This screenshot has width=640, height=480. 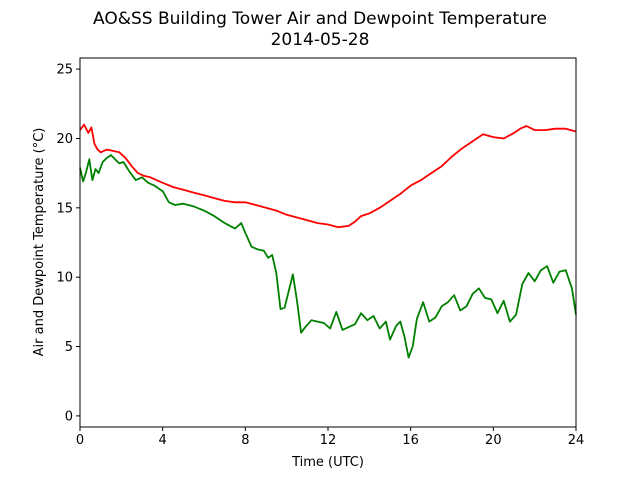 What do you see at coordinates (320, 40) in the screenshot?
I see `chart-subtitle: 2014-05-28` at bounding box center [320, 40].